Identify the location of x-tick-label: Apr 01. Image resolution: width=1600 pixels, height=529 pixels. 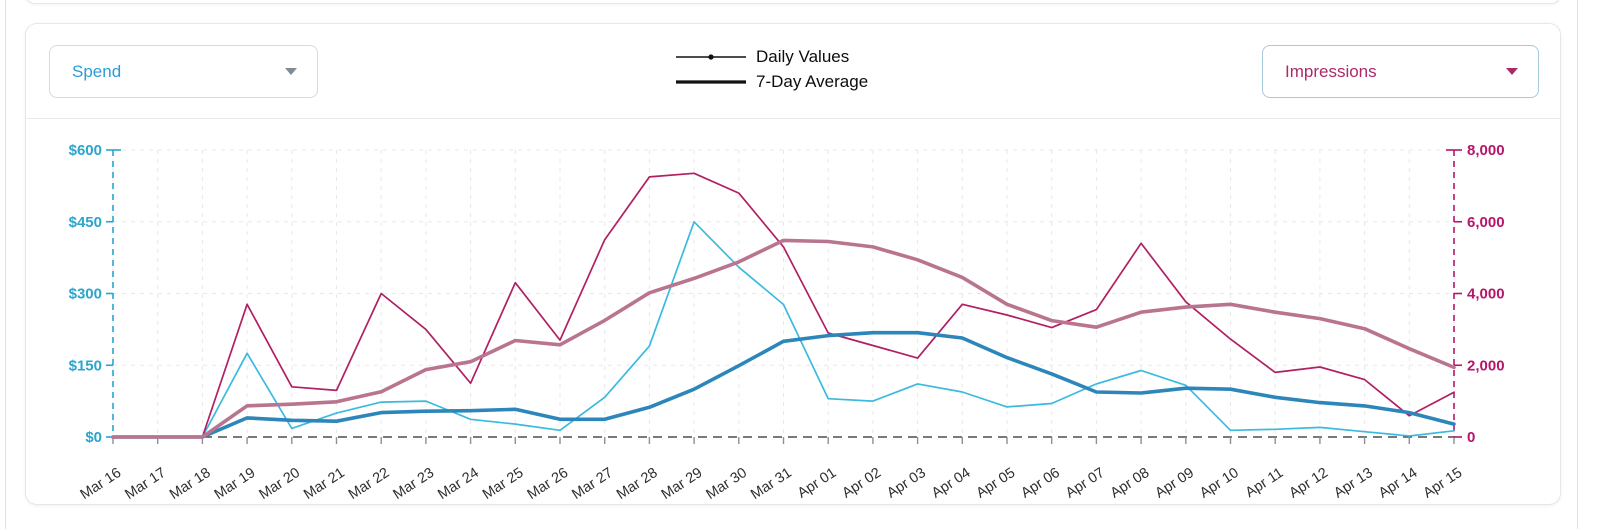
(817, 483).